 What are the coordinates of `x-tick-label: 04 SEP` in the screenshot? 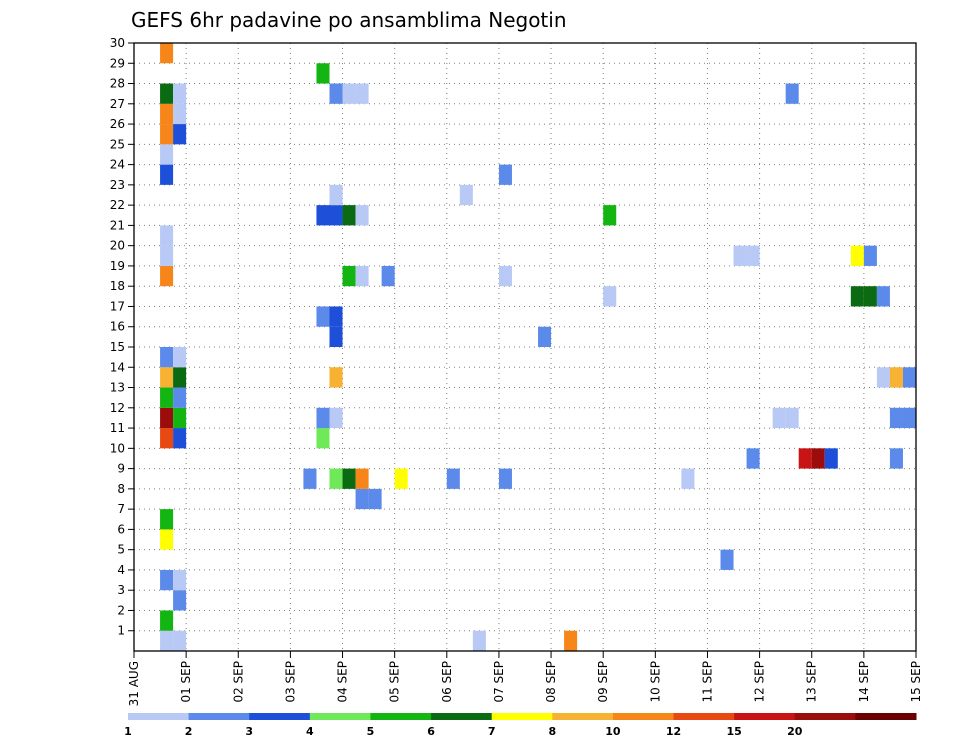 It's located at (343, 682).